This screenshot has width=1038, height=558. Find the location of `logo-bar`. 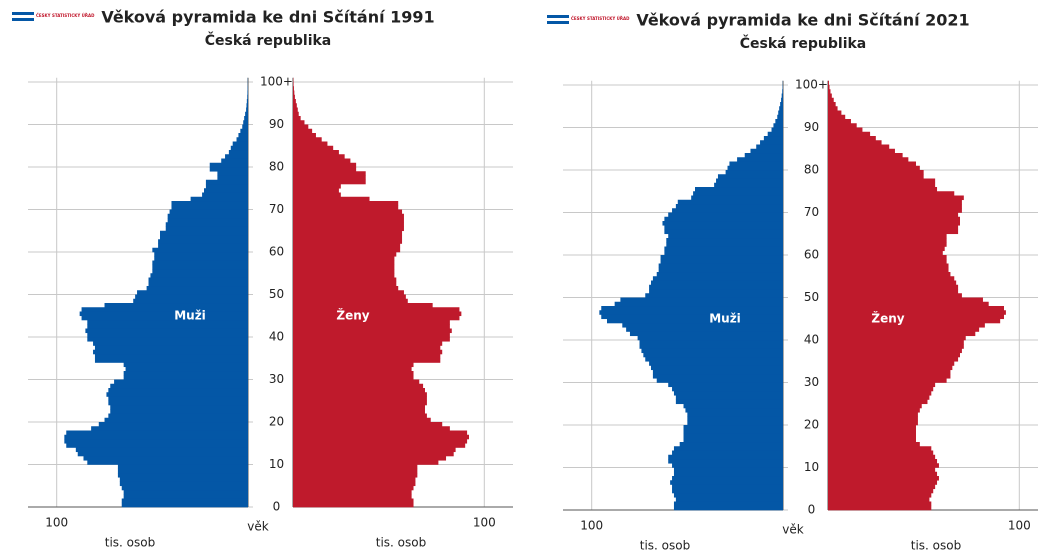

logo-bar is located at coordinates (558, 22).